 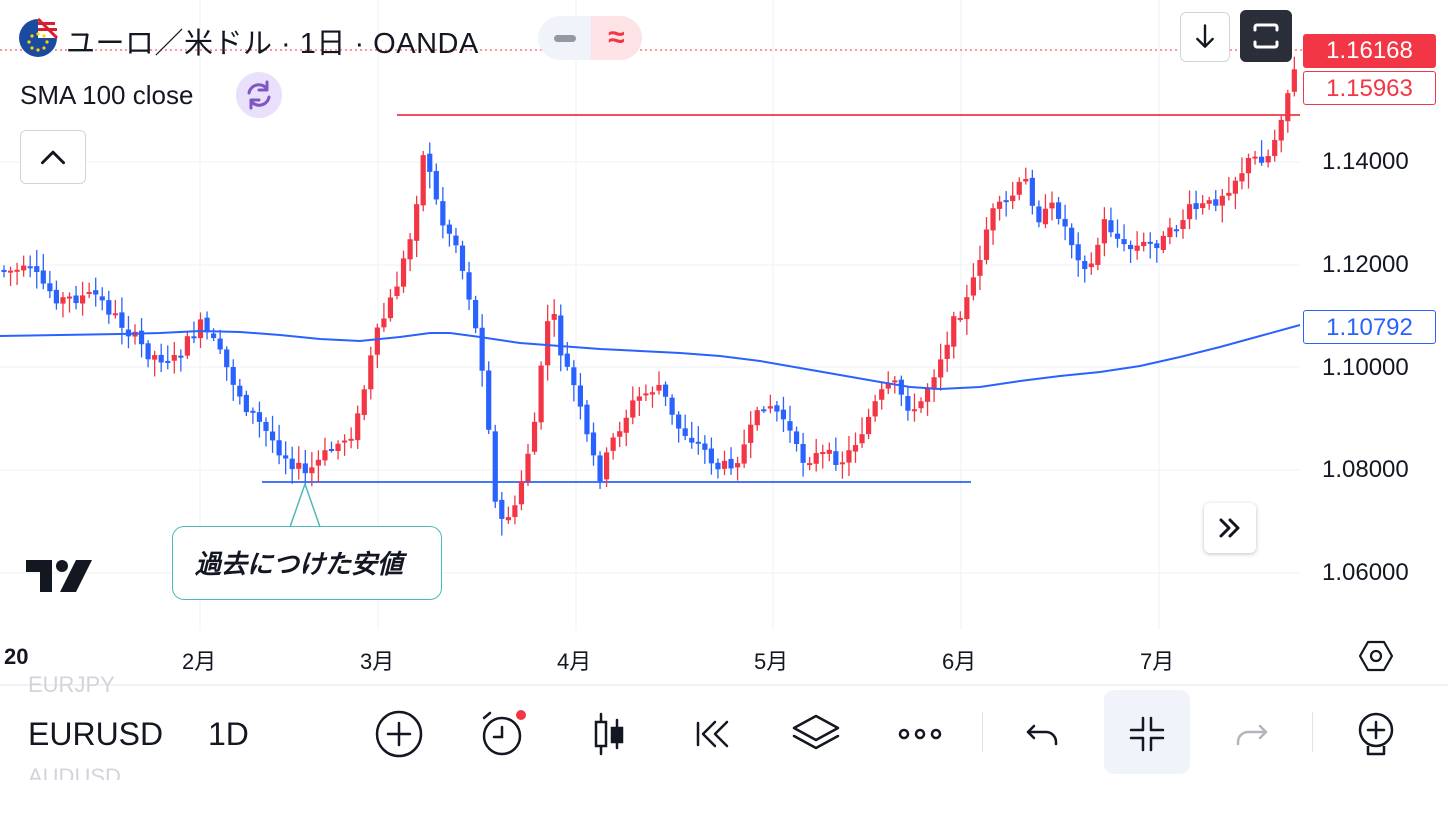 I want to click on more-icon, so click(x=920, y=734).